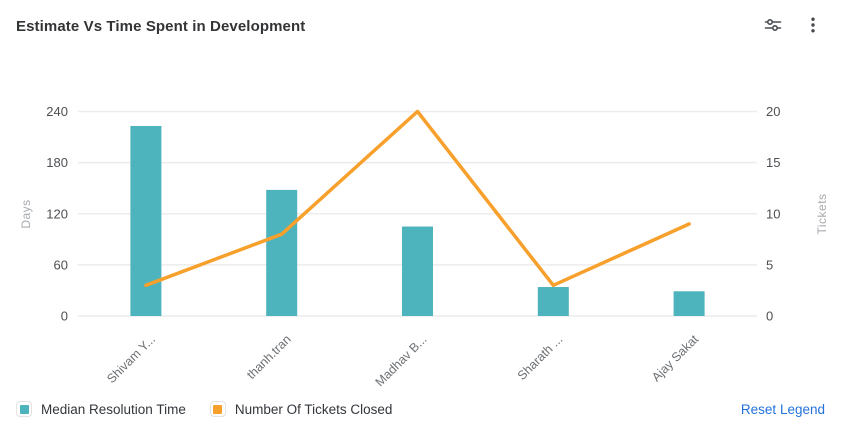 The width and height of the screenshot is (841, 430). I want to click on legend-label: Number Of Tickets Closed, so click(313, 409).